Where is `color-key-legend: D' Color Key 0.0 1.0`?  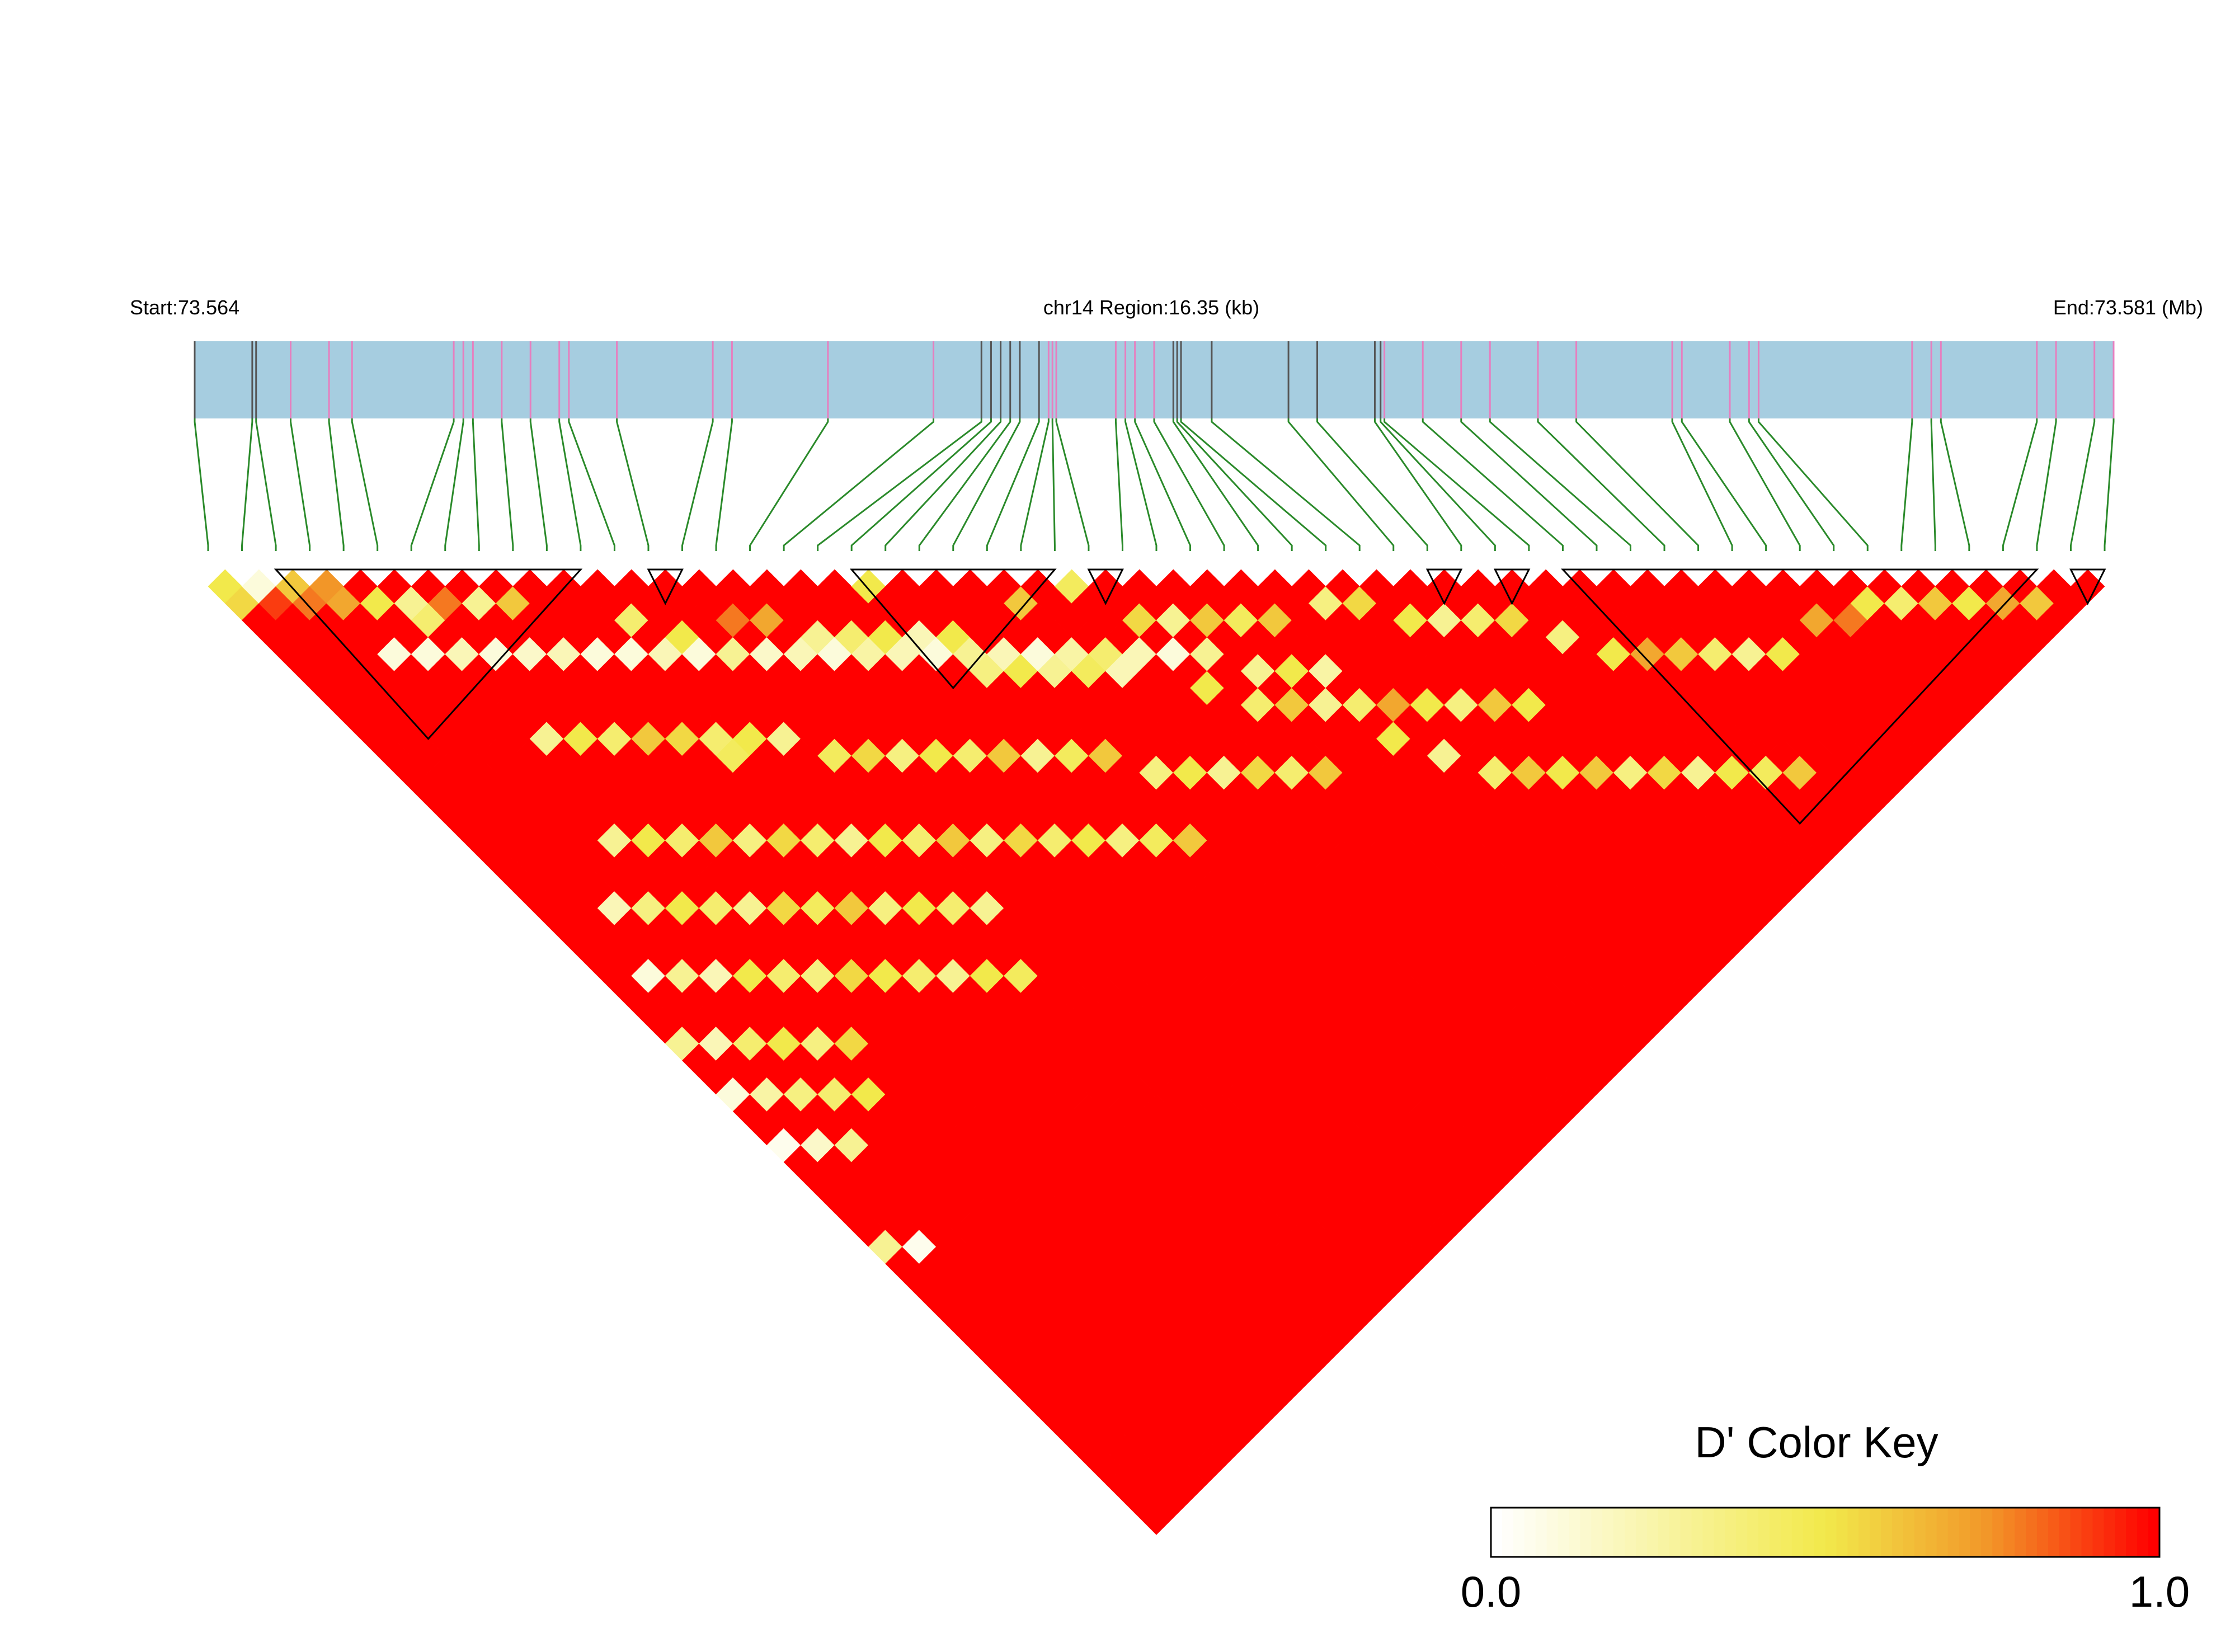 color-key-legend: D' Color Key 0.0 1.0 is located at coordinates (1825, 1517).